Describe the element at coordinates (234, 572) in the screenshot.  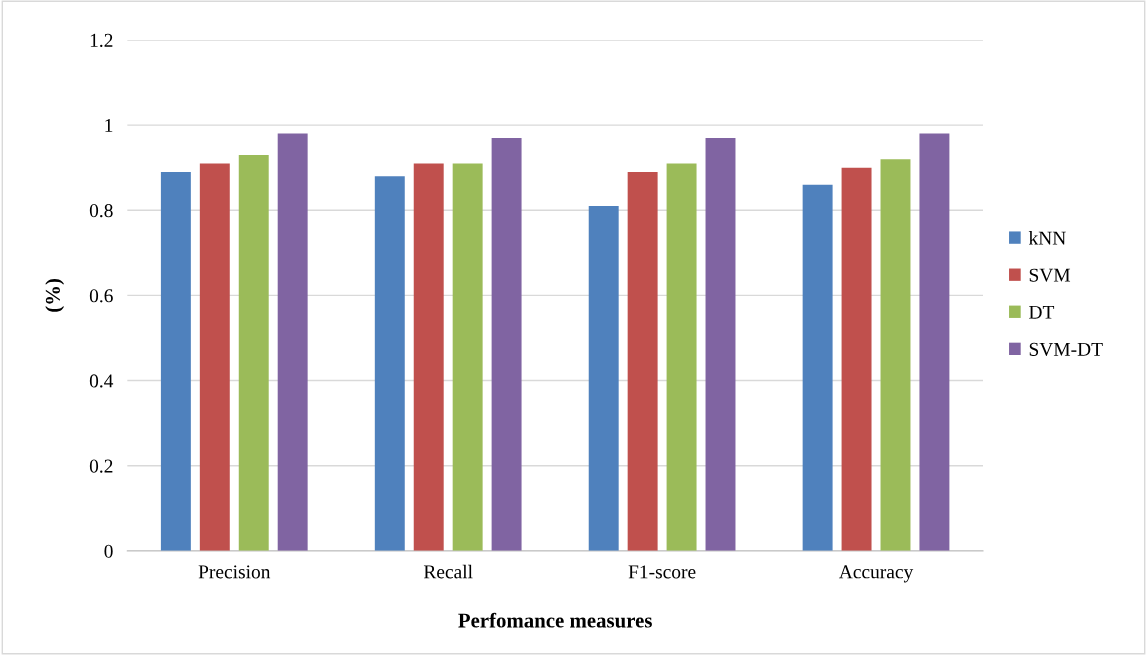
I see `x-tick-label: Precision` at that location.